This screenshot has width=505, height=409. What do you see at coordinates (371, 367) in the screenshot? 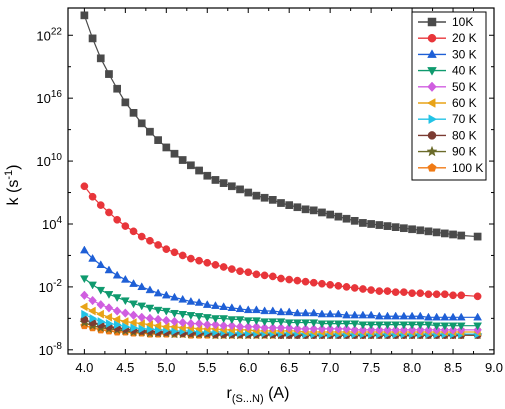
I see `x-tick-label: 7.5` at bounding box center [371, 367].